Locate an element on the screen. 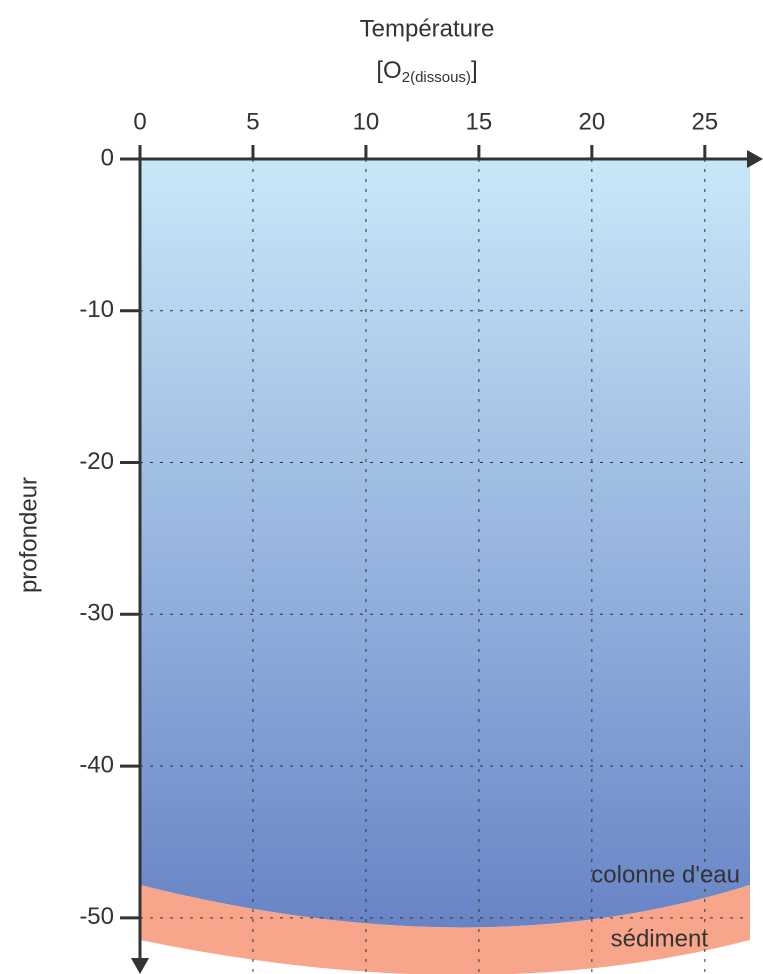  y-axis-label: profondeur is located at coordinates (28, 535).